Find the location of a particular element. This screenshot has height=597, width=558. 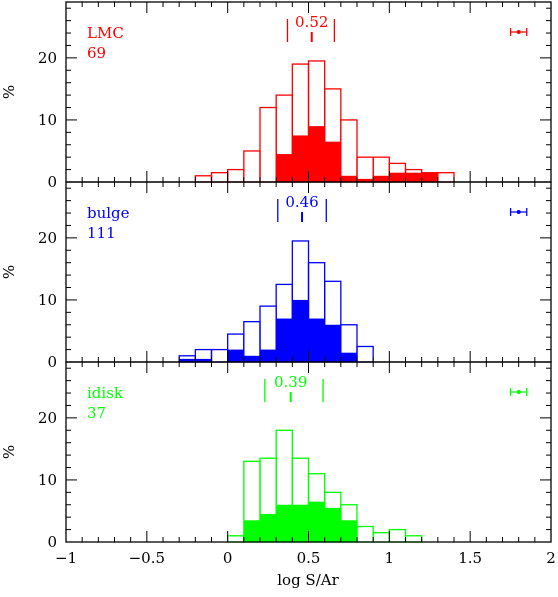

median-label: 0.46 is located at coordinates (301, 202).